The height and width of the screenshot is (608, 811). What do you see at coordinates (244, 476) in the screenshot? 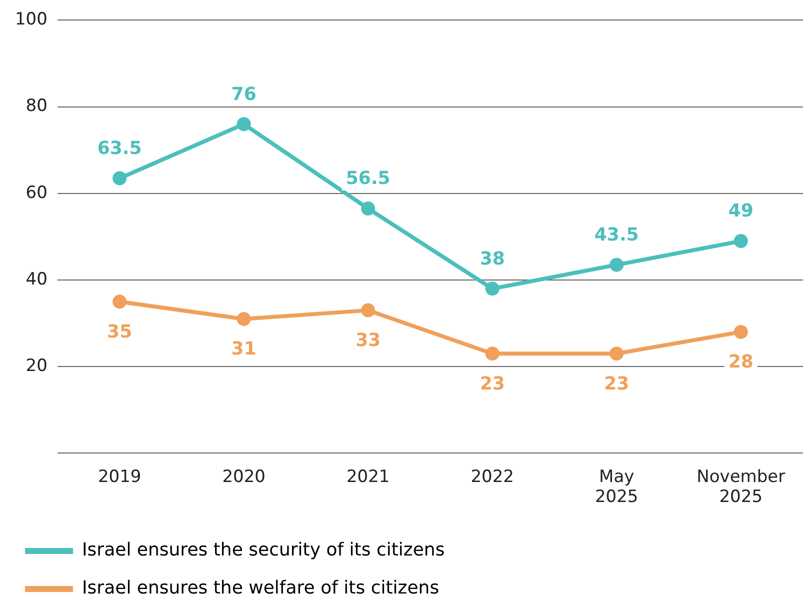
I see `x-tick-label: 2020` at bounding box center [244, 476].